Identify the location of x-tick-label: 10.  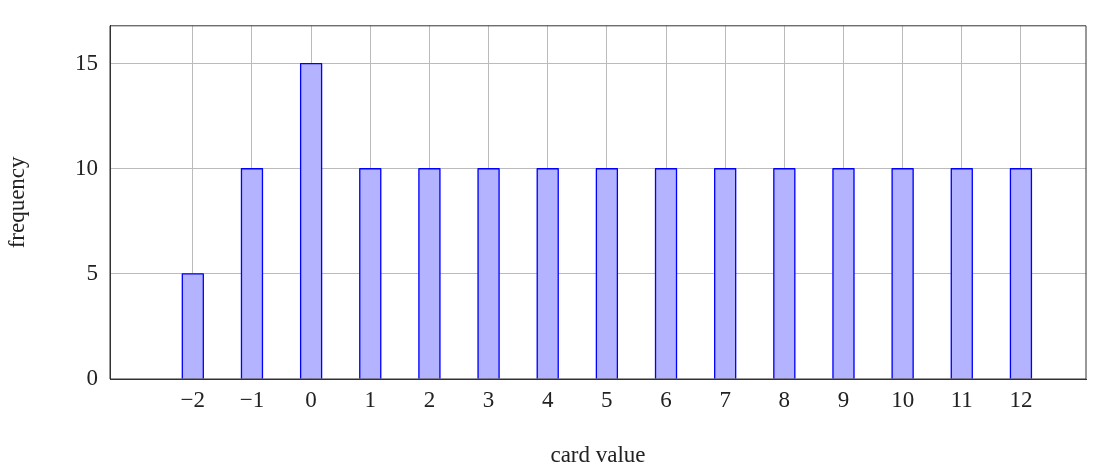
(903, 399).